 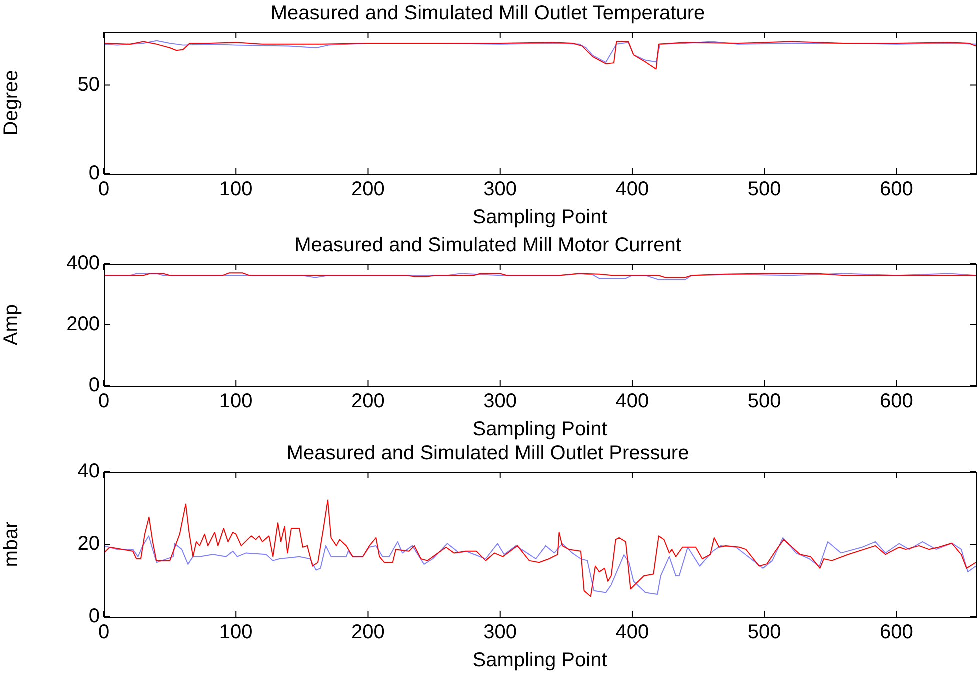 I want to click on y-axis-title: Degree, so click(x=11, y=103).